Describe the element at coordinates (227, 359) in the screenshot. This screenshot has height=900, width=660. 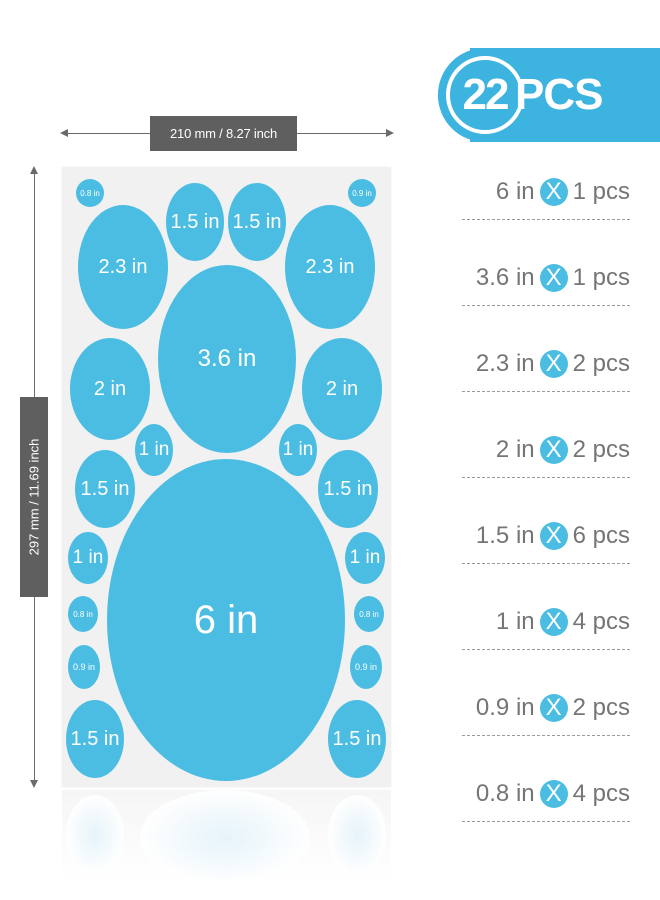
I see `sticker-circle: 3.6 in` at that location.